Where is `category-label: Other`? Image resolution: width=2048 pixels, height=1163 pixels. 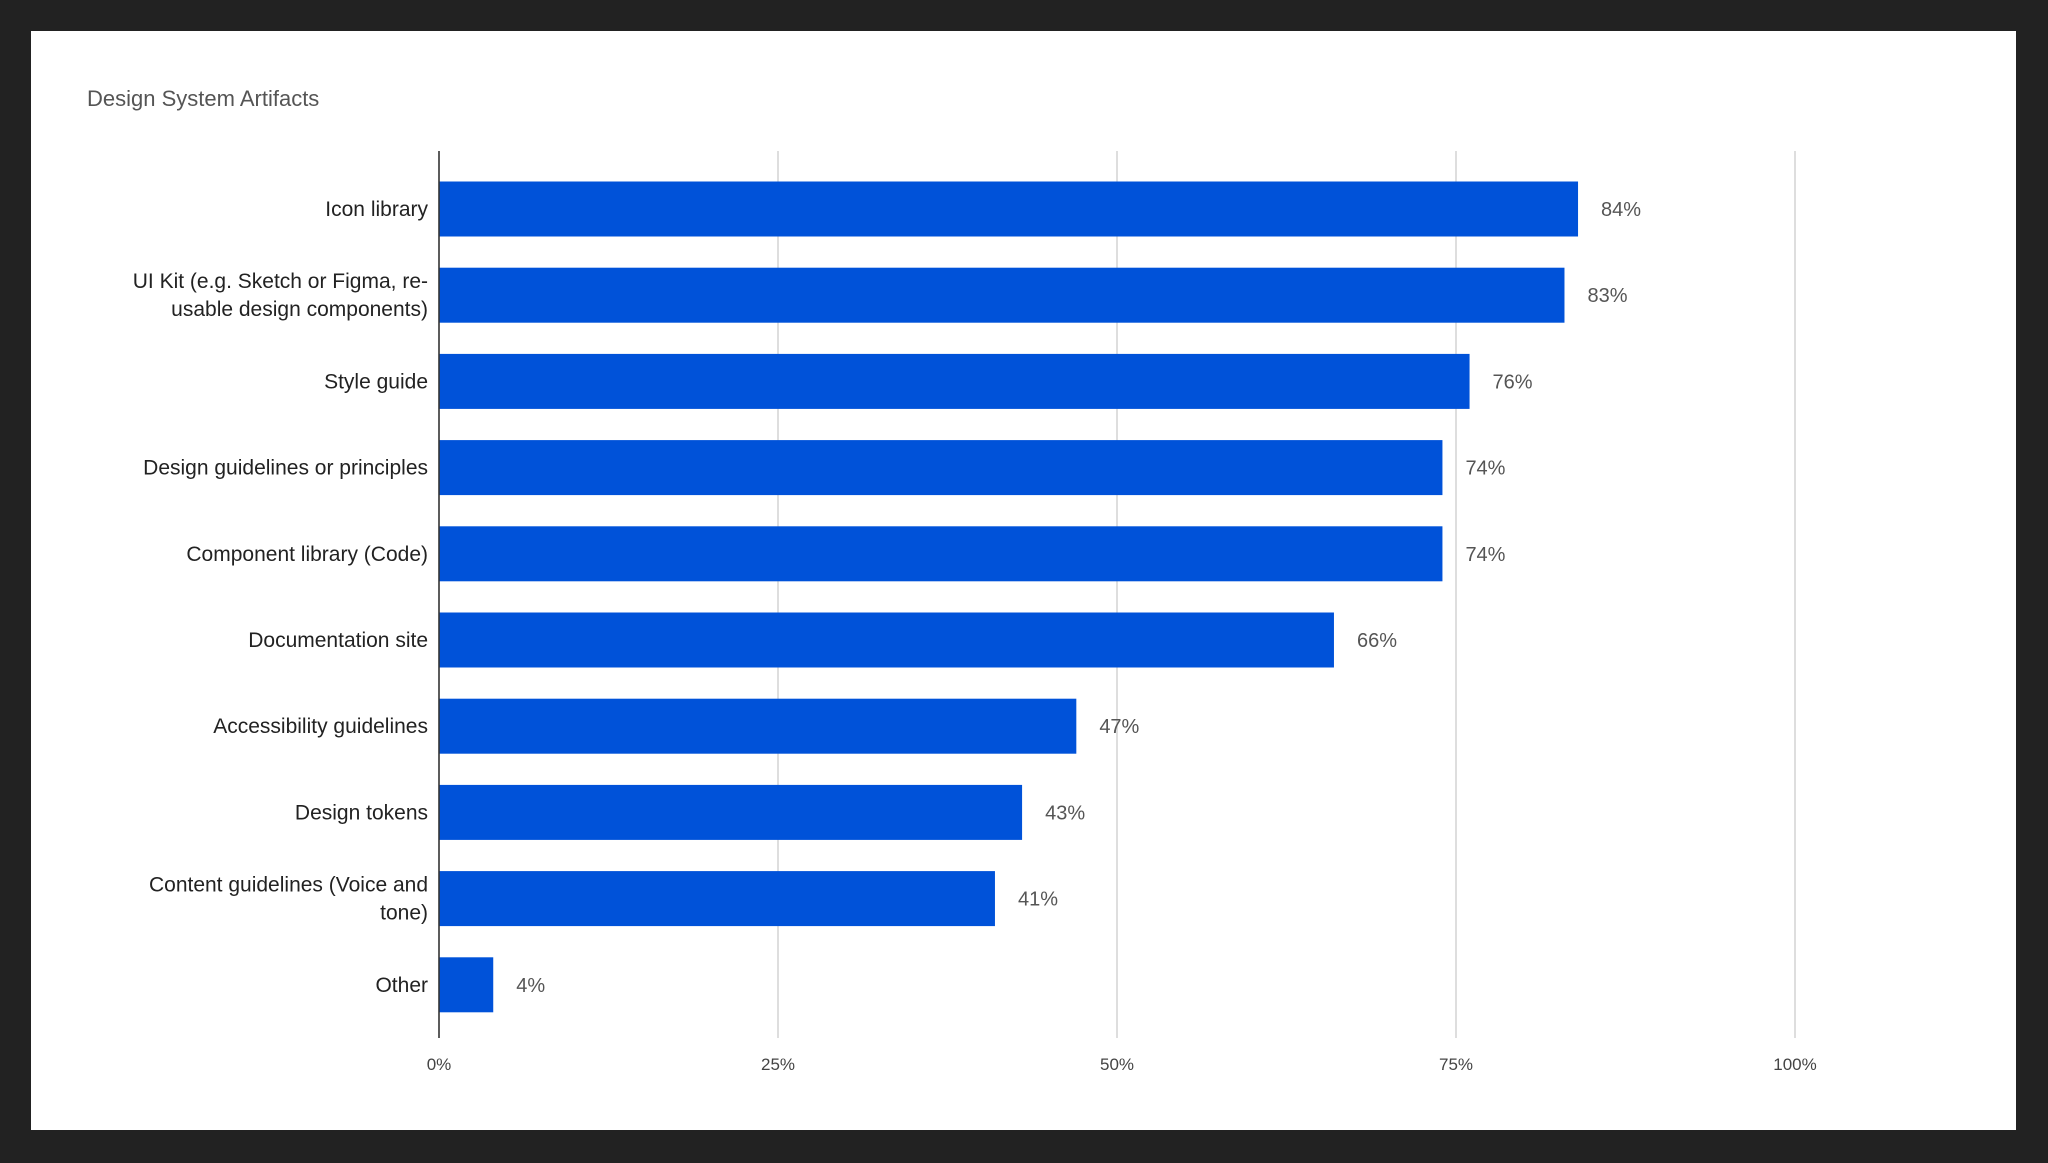 category-label: Other is located at coordinates (401, 985).